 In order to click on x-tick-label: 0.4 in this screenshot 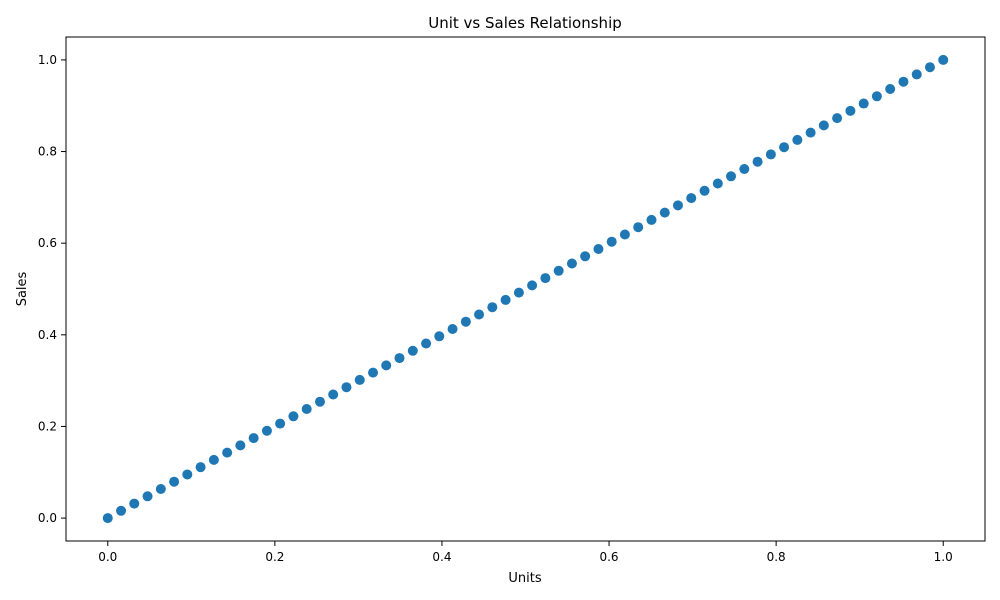, I will do `click(441, 557)`.